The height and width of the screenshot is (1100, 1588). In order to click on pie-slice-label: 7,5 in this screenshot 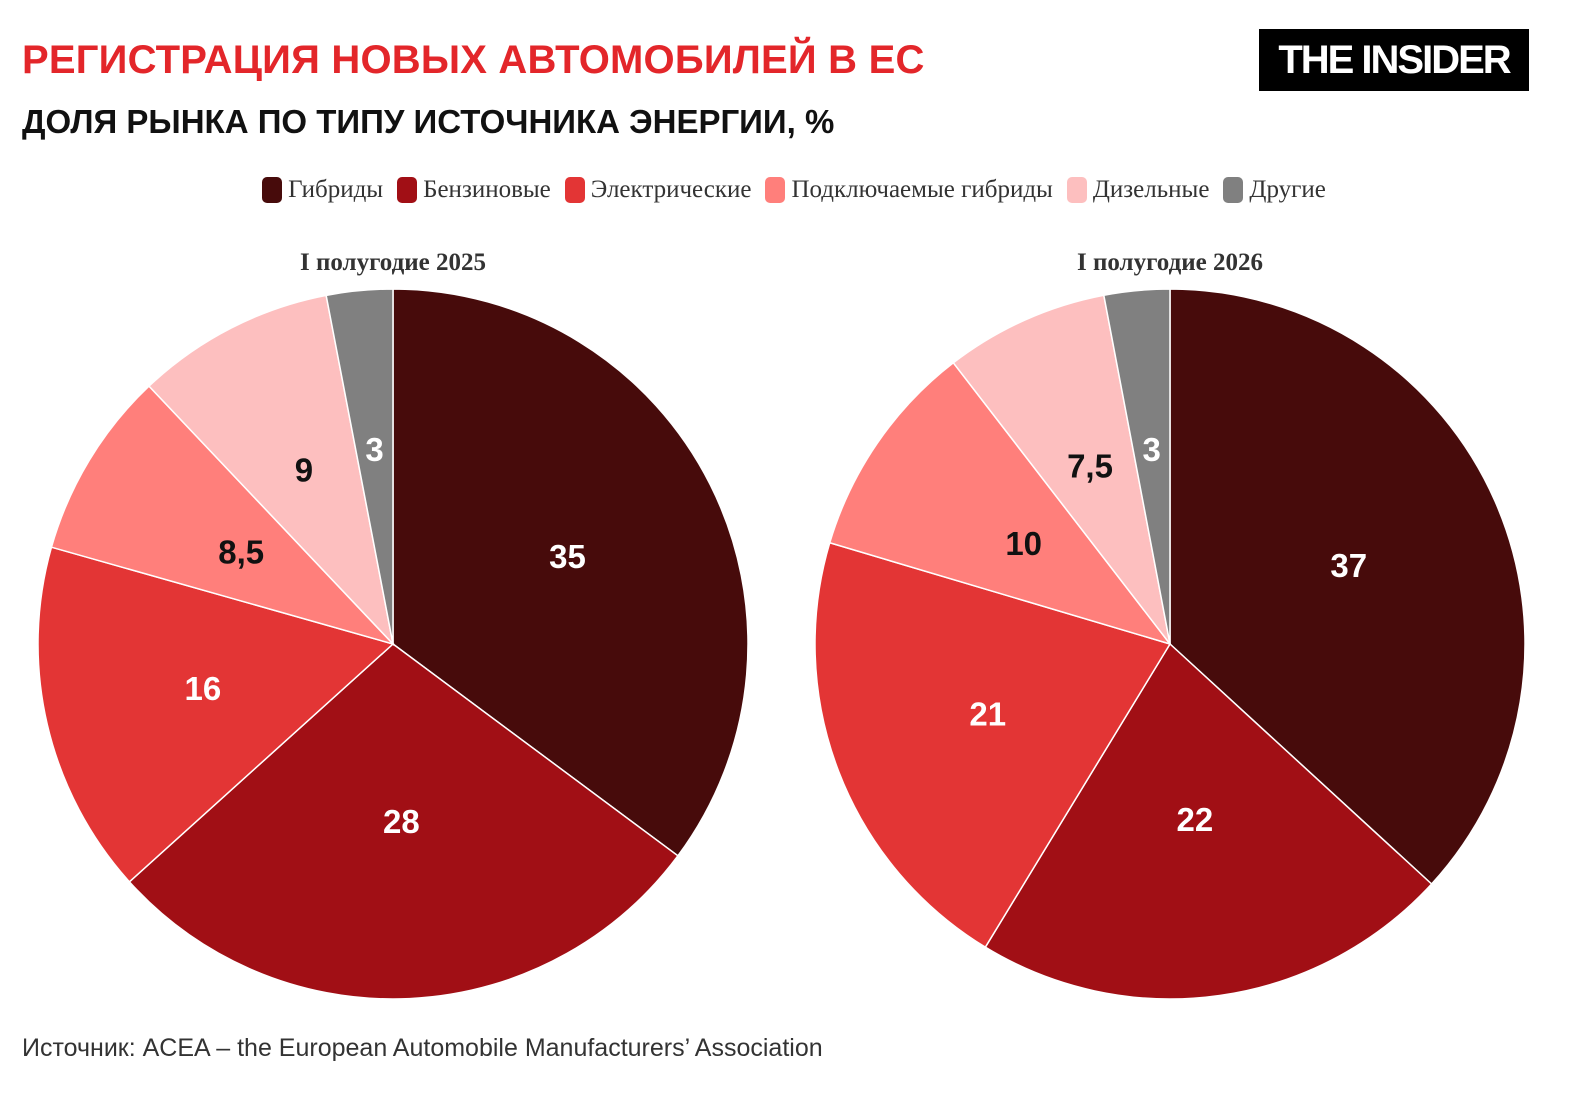, I will do `click(1090, 465)`.